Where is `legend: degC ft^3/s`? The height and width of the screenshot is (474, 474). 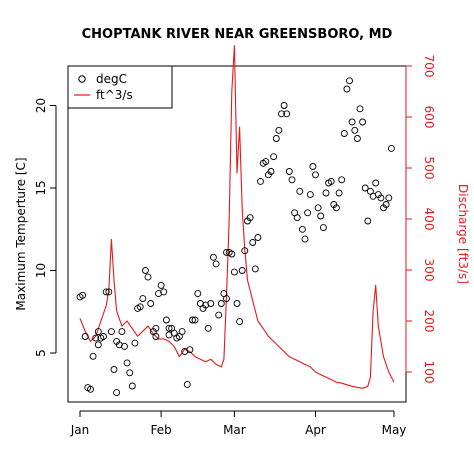 legend: degC ft^3/s is located at coordinates (120, 87).